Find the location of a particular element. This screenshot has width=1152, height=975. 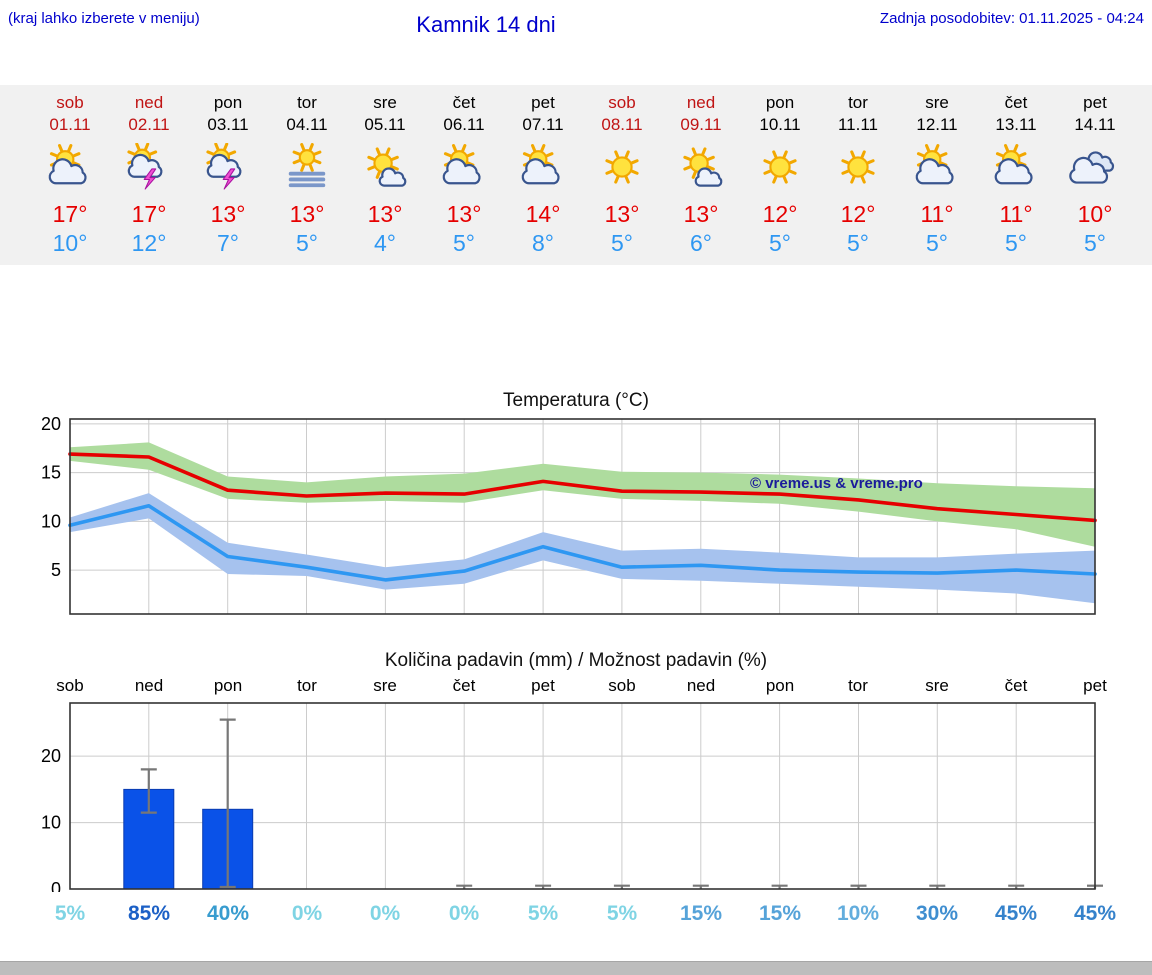

precip-probability: 5% is located at coordinates (543, 913).